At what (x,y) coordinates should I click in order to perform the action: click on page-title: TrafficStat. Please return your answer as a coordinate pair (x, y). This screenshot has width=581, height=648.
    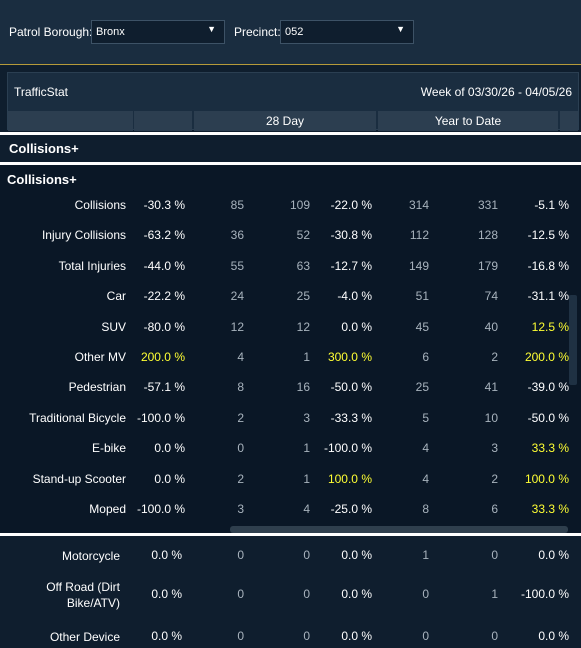
    Looking at the image, I should click on (41, 92).